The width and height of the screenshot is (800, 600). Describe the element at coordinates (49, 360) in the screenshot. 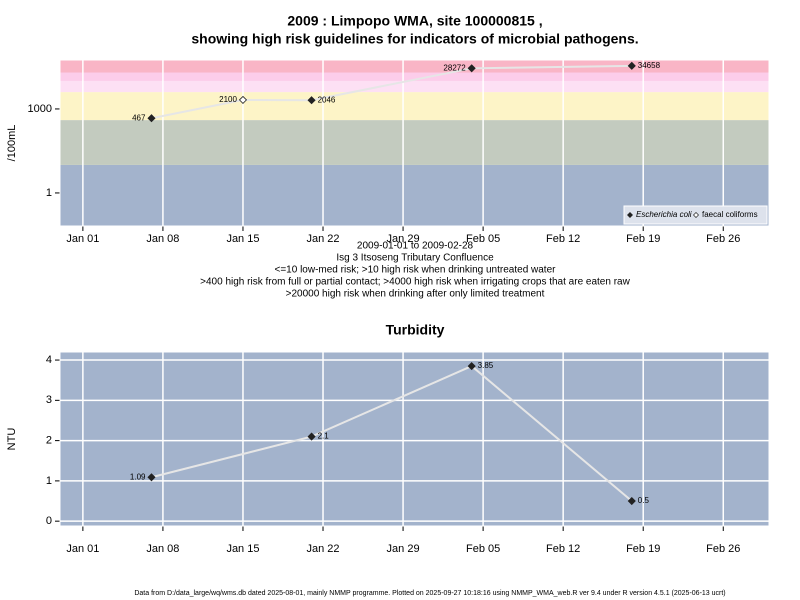

I see `y-tick-label: 4` at that location.